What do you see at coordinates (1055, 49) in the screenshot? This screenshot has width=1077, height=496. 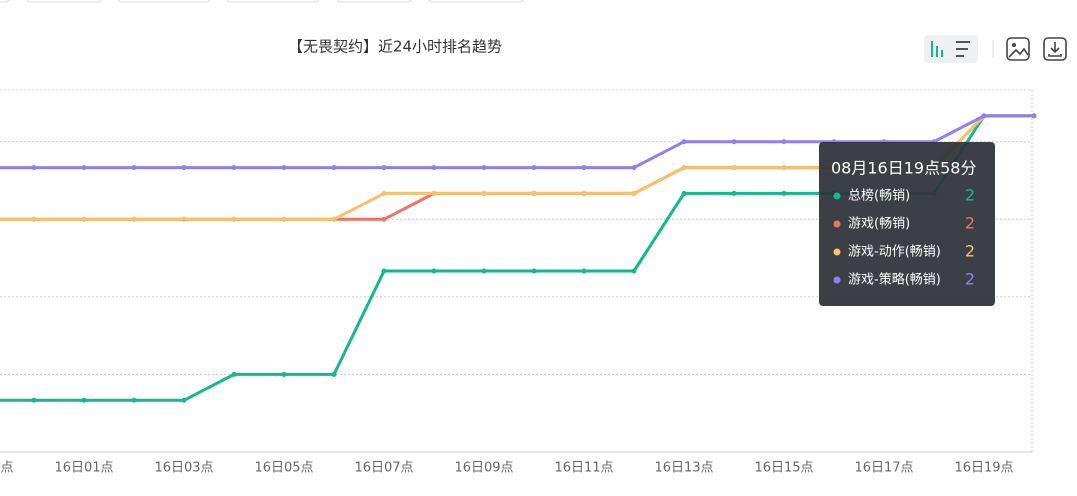 I see `download-button` at bounding box center [1055, 49].